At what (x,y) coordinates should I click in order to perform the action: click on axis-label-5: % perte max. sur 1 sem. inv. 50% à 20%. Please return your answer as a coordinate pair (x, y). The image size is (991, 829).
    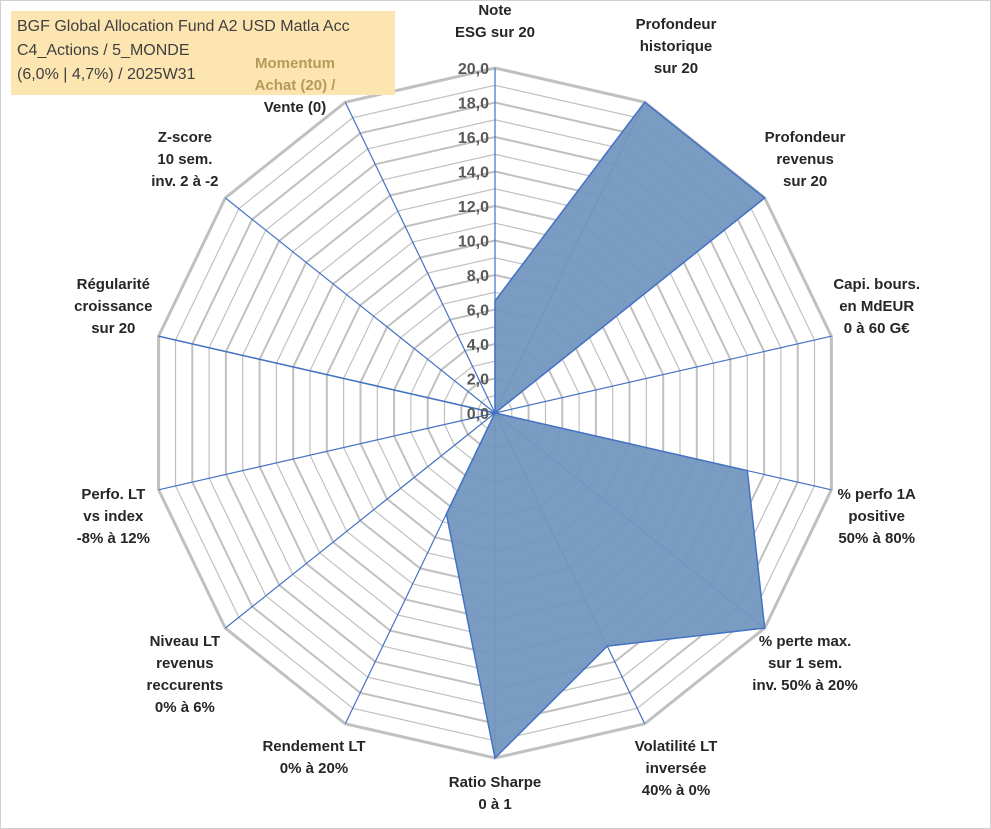
    Looking at the image, I should click on (805, 664).